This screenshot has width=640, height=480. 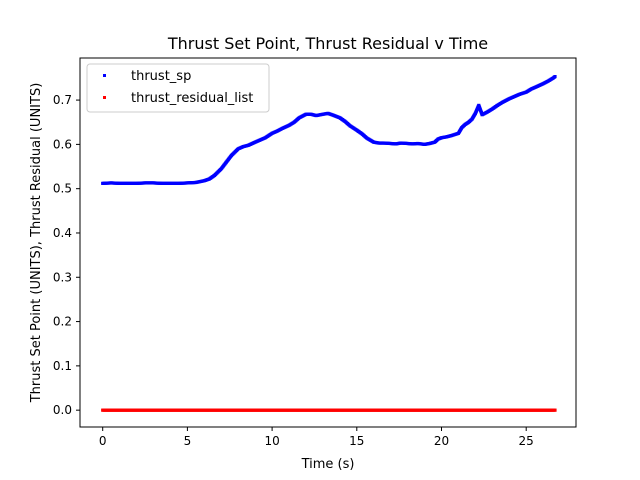 What do you see at coordinates (62, 233) in the screenshot?
I see `y-tick-label: 0.4` at bounding box center [62, 233].